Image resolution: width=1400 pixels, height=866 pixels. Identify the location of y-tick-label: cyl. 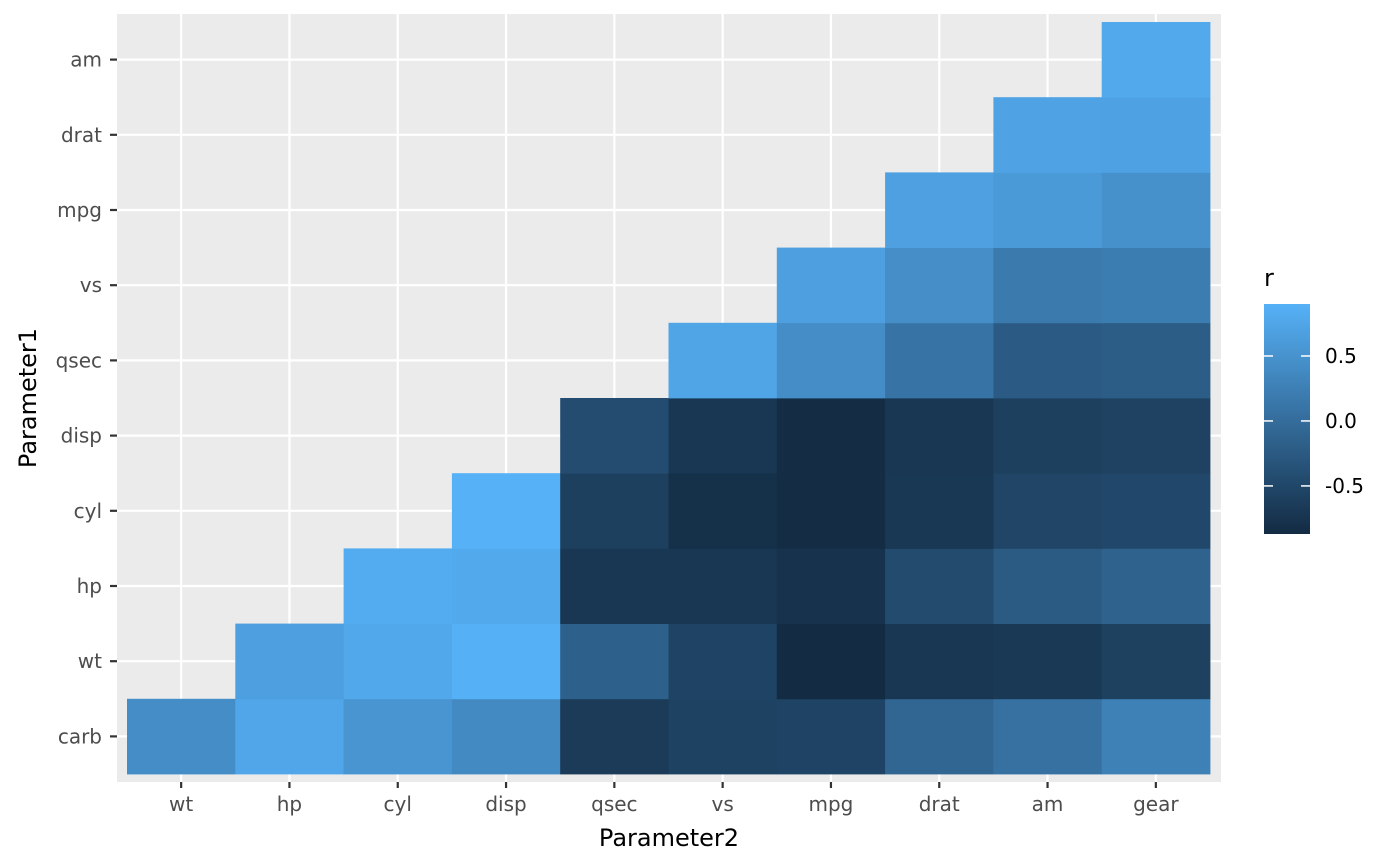
(88, 511).